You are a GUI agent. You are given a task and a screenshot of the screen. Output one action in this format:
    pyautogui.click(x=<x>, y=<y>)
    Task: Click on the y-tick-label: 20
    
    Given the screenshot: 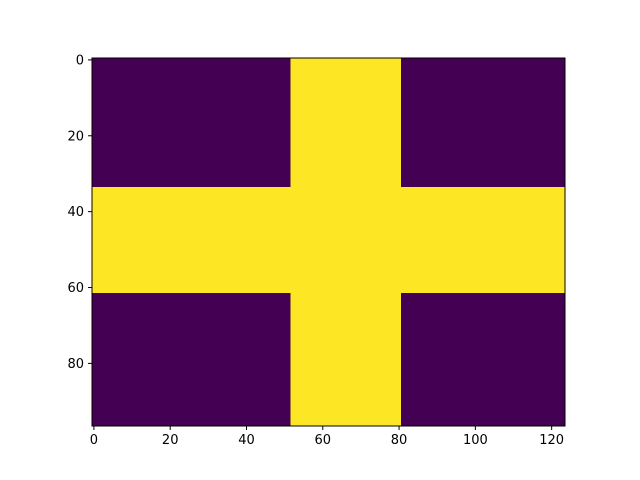 What is the action you would take?
    pyautogui.click(x=75, y=136)
    